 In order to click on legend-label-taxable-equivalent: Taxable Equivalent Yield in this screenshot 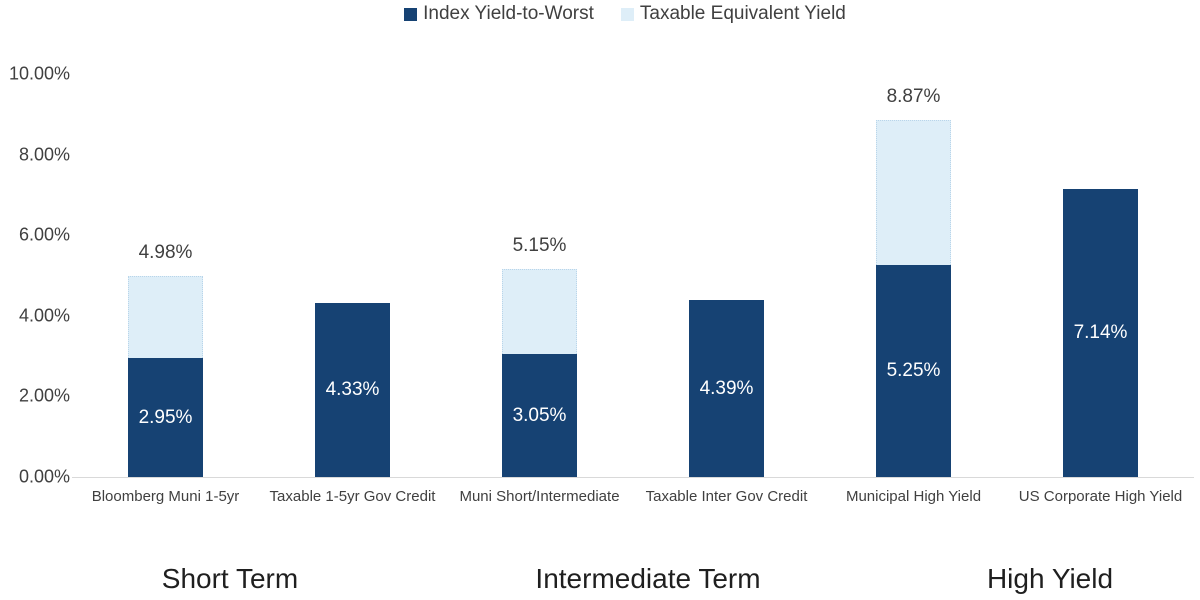, I will do `click(742, 13)`.